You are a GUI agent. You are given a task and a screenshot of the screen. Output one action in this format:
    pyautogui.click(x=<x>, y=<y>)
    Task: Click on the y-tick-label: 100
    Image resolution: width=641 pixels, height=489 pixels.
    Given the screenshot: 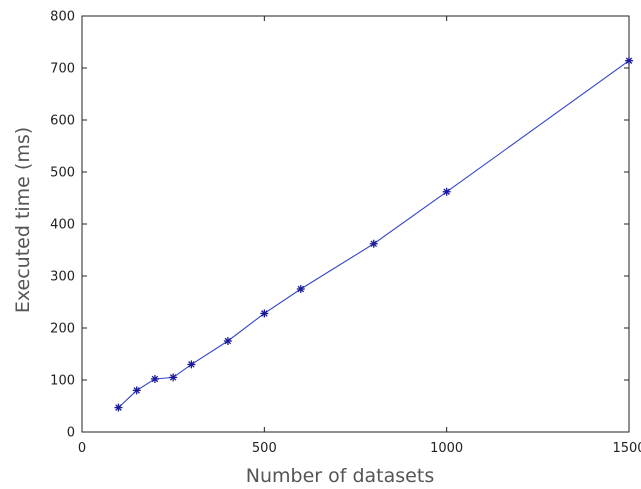 What is the action you would take?
    pyautogui.click(x=62, y=381)
    